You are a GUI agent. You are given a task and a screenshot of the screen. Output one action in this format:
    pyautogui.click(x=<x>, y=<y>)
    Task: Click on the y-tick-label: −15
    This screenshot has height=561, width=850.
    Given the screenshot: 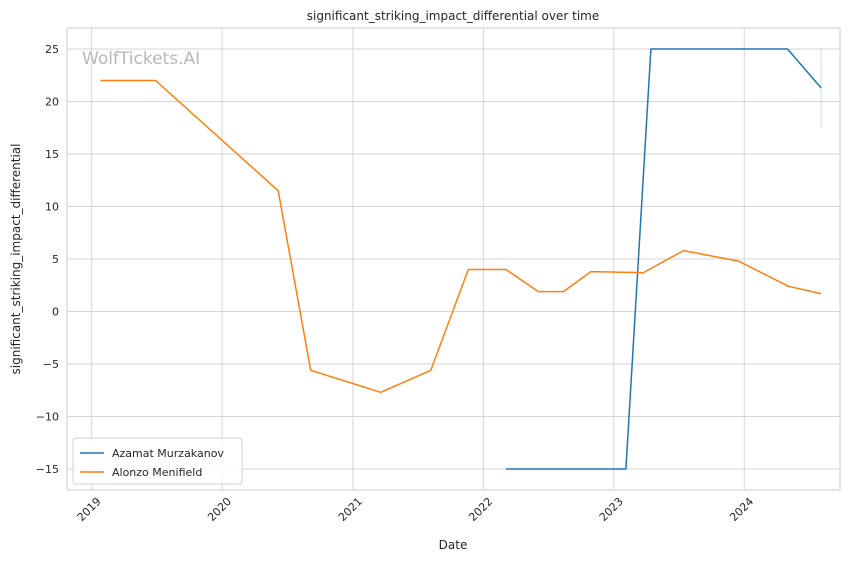 What is the action you would take?
    pyautogui.click(x=47, y=469)
    